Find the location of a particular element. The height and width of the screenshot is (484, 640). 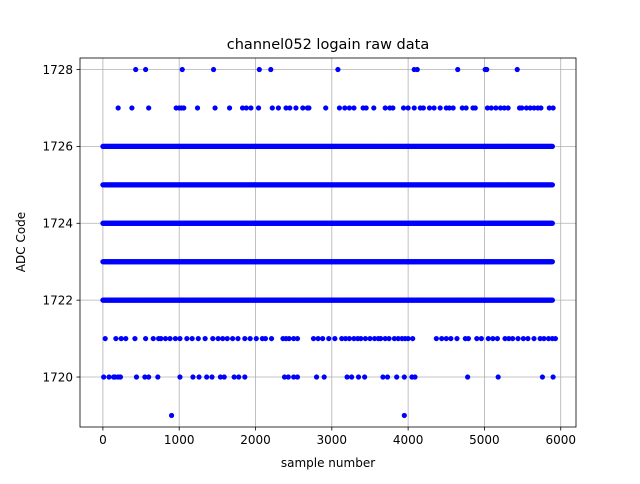

y-tick-label: 1724 is located at coordinates (57, 224).